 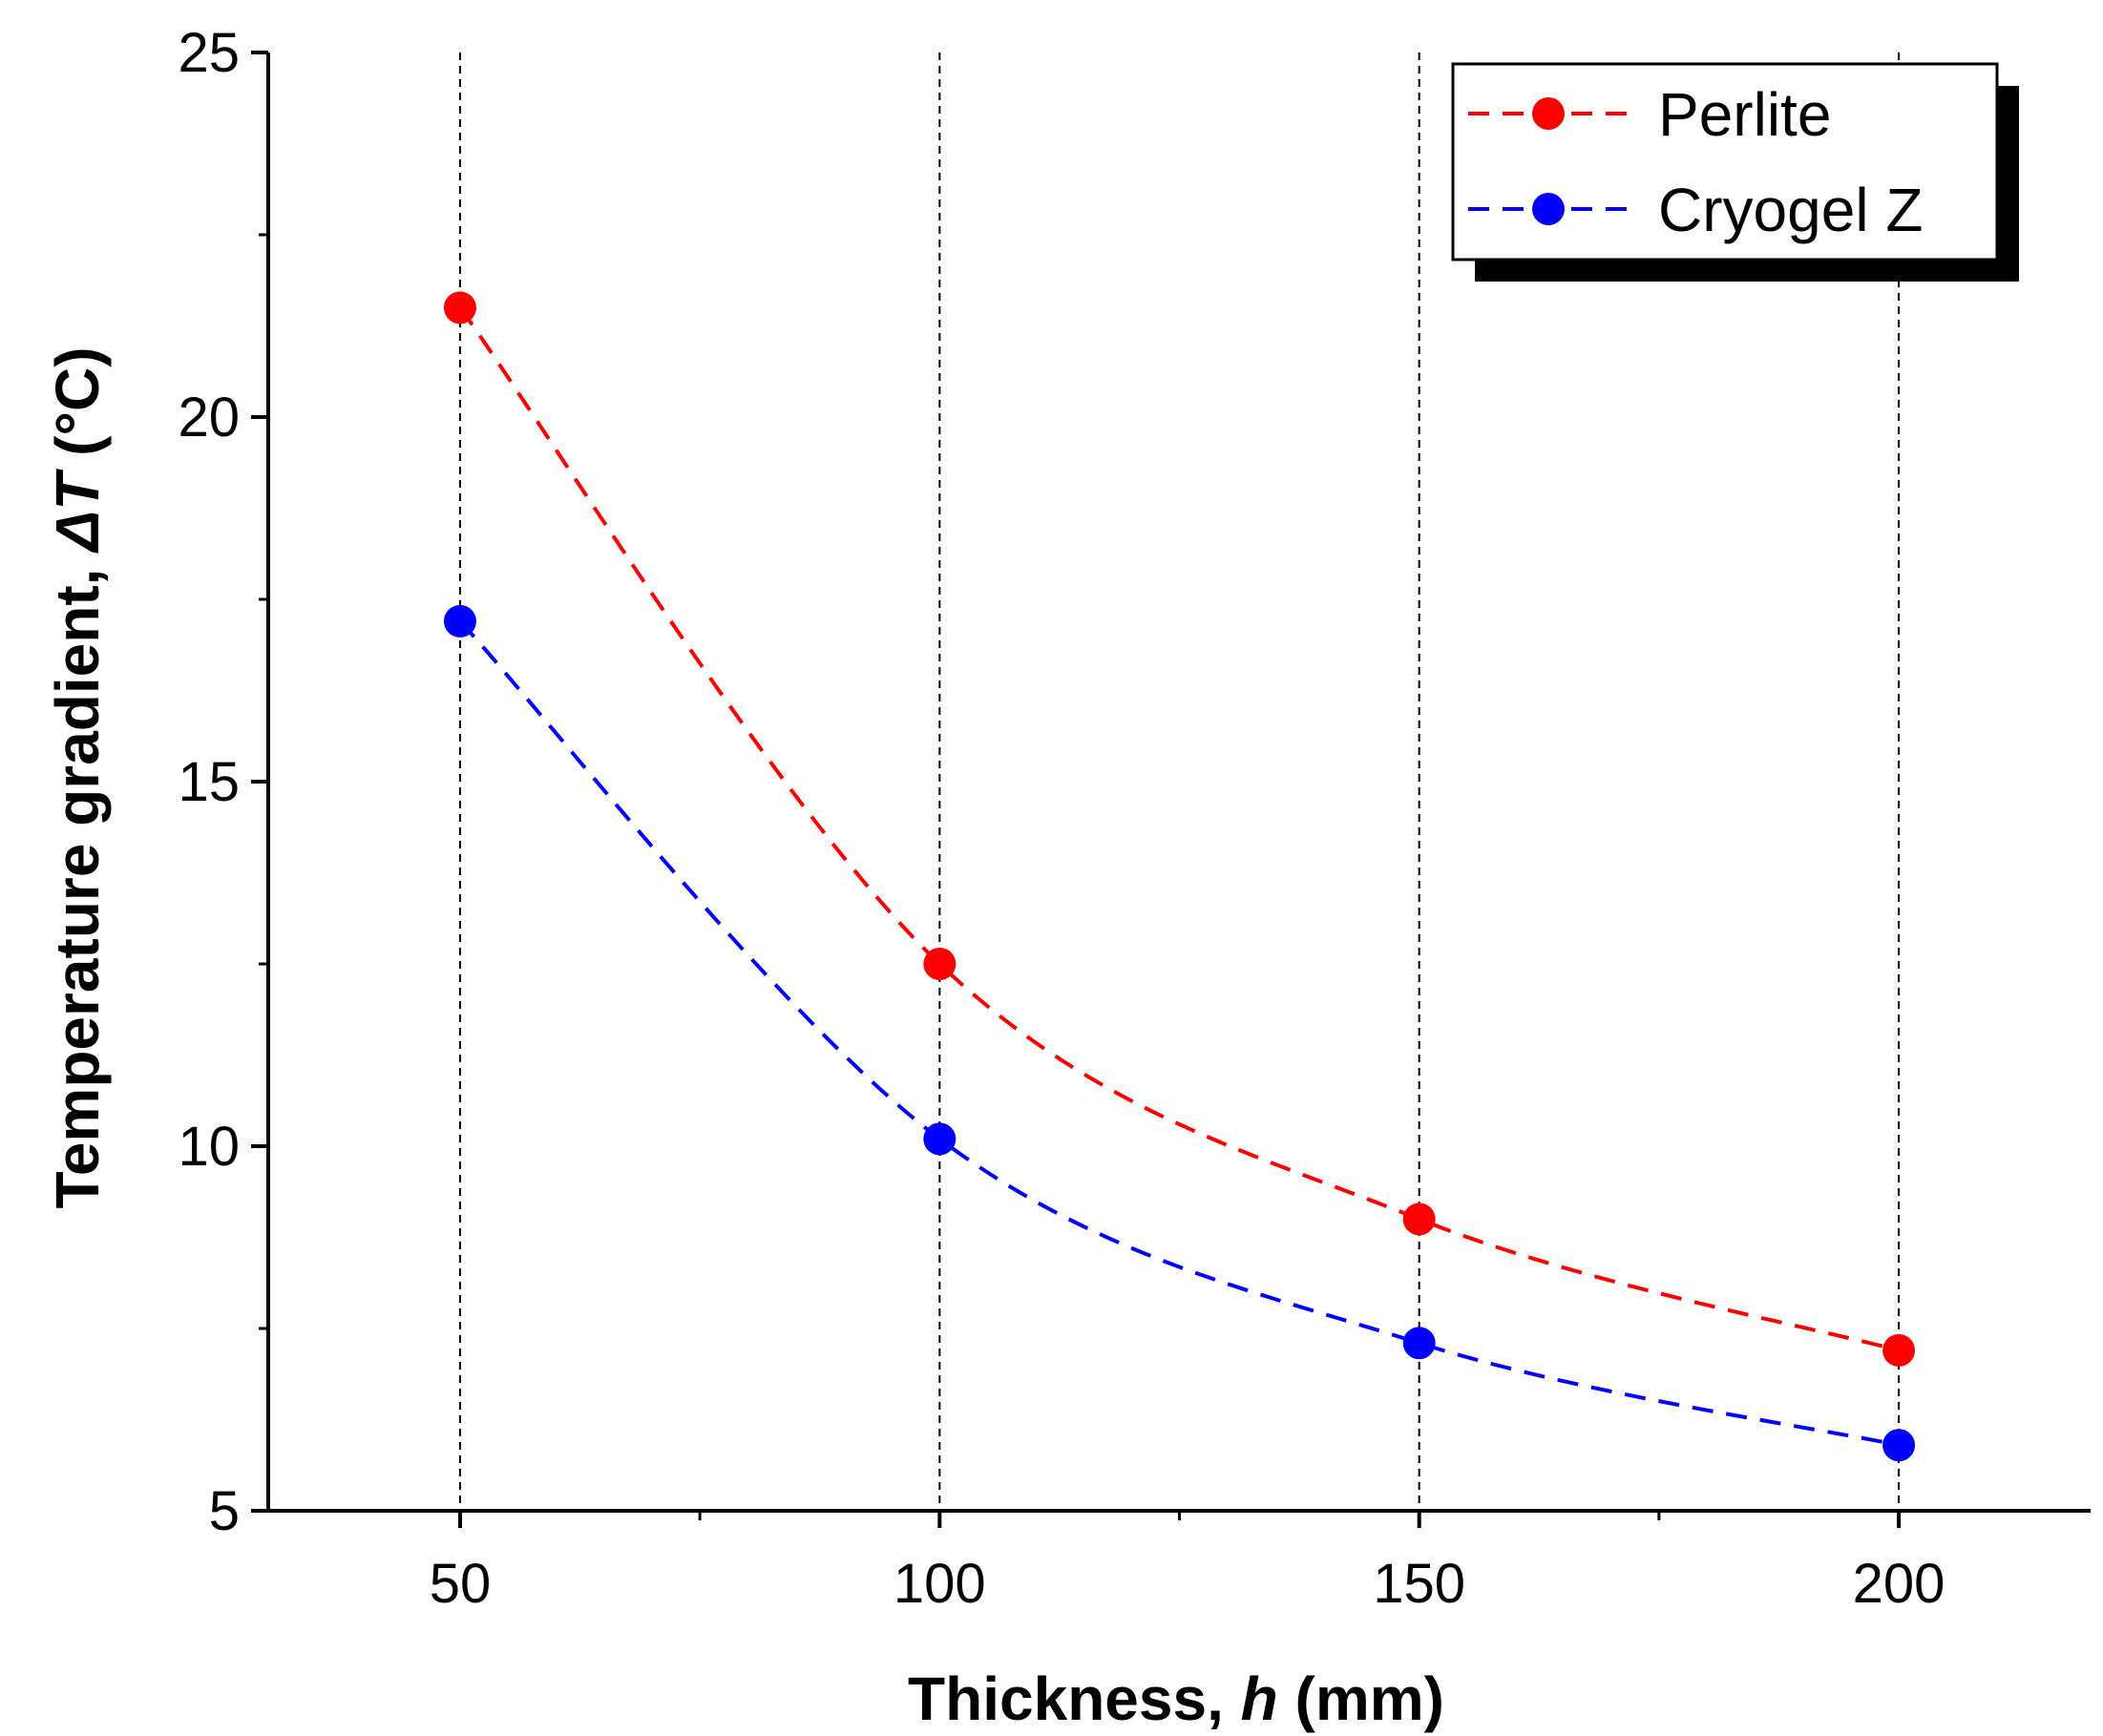 I want to click on x-tick-label: 50, so click(x=461, y=1584).